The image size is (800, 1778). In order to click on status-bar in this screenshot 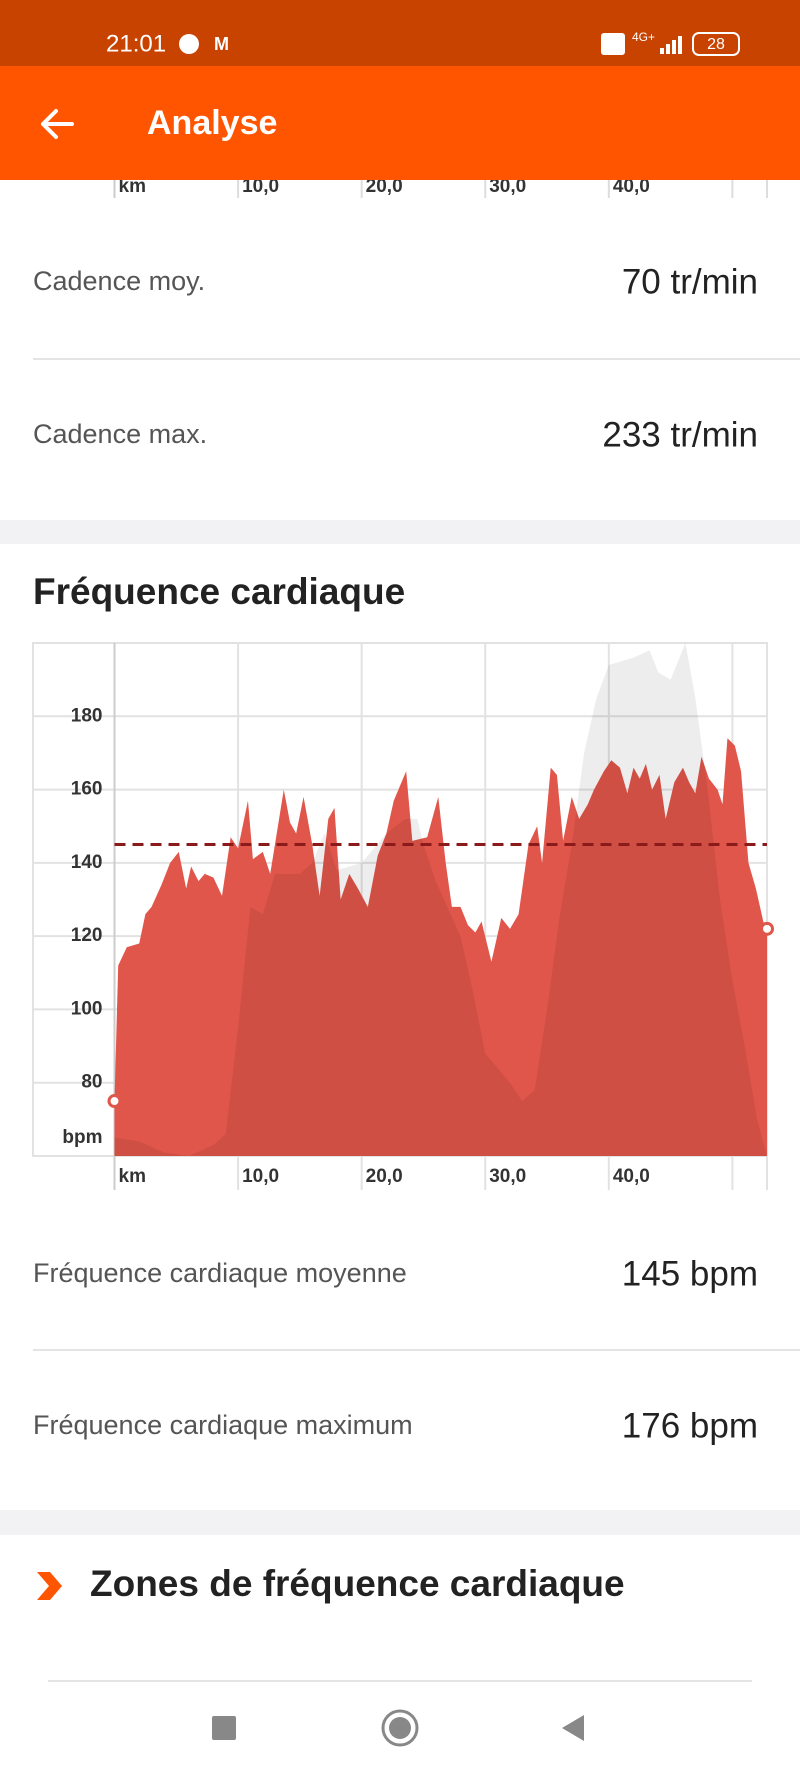, I will do `click(400, 33)`.